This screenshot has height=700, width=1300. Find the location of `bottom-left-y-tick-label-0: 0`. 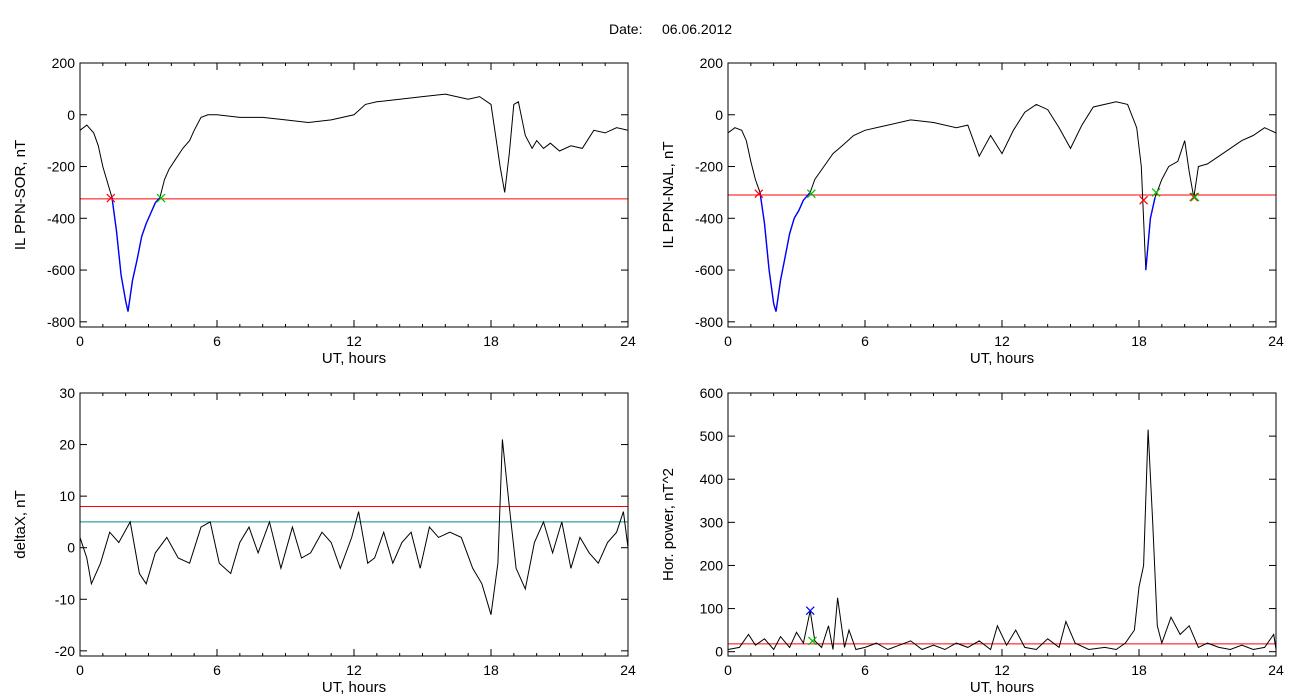

bottom-left-y-tick-label-0: 0 is located at coordinates (71, 548).